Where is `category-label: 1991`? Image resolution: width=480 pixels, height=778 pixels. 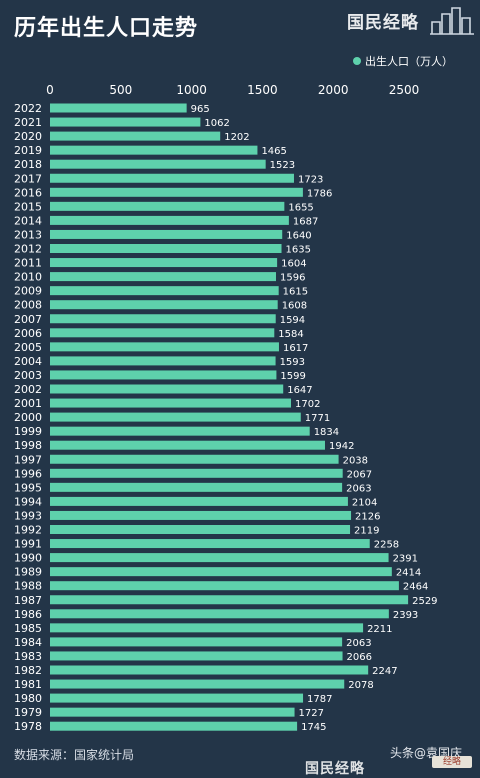
category-label: 1991 is located at coordinates (28, 544).